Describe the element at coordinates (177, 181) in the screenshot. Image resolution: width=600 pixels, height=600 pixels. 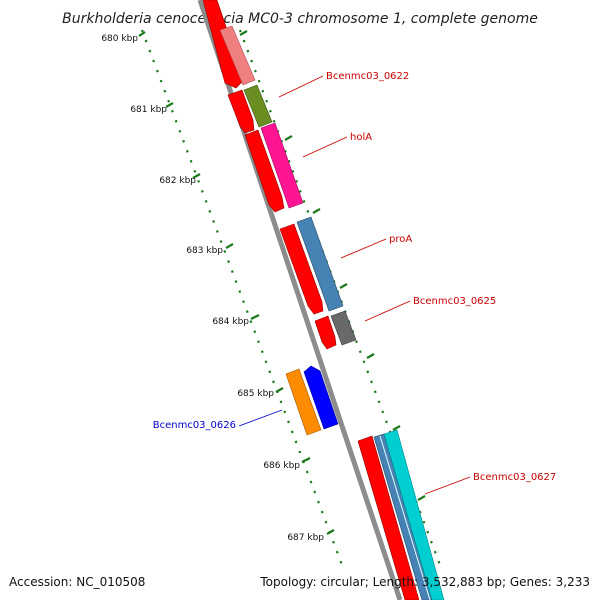
I see `tick-label: 682 kbp` at that location.